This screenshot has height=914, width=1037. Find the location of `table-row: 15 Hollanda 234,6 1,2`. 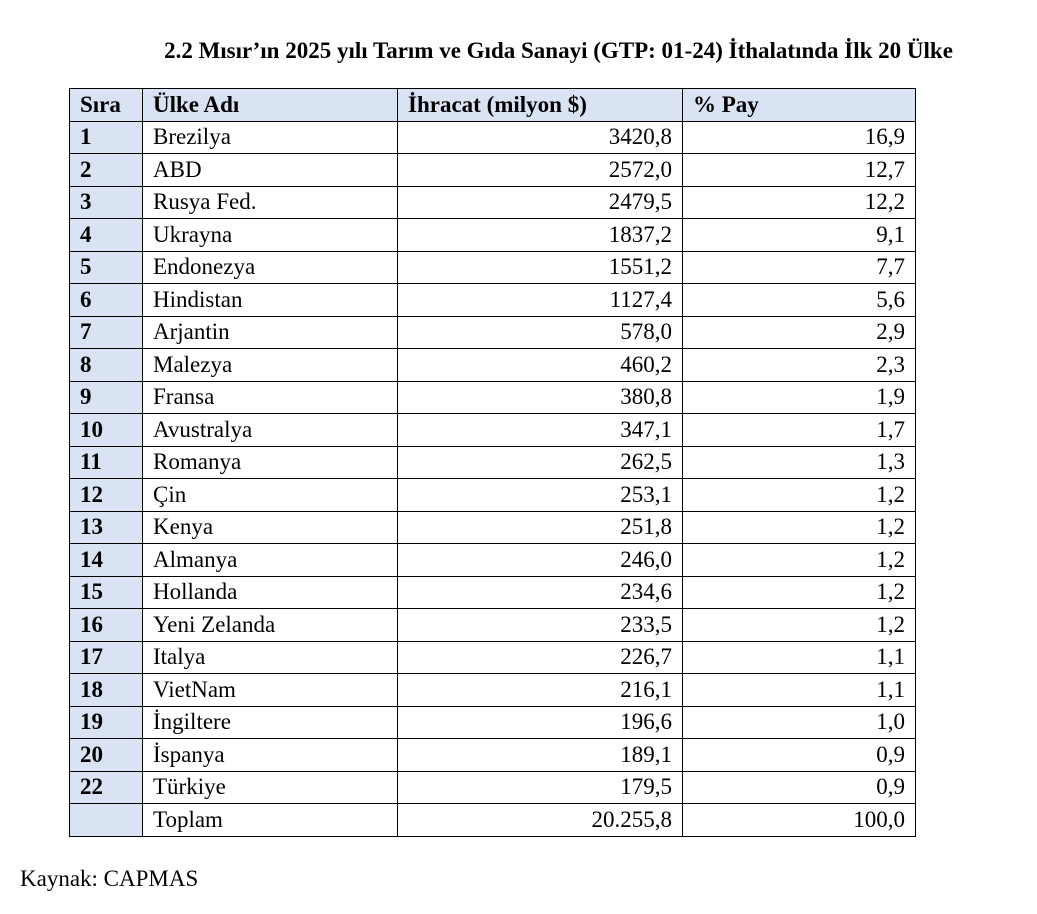

table-row: 15 Hollanda 234,6 1,2 is located at coordinates (492, 592).